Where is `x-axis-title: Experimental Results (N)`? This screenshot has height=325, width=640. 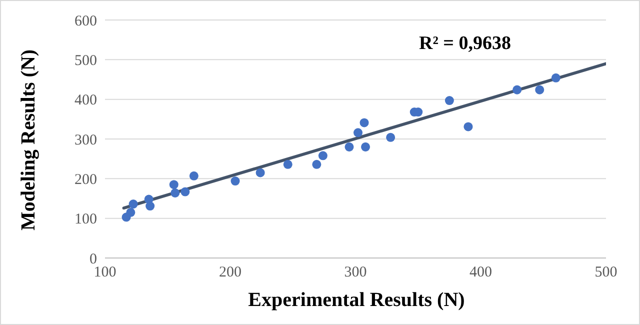 x-axis-title: Experimental Results (N) is located at coordinates (356, 300).